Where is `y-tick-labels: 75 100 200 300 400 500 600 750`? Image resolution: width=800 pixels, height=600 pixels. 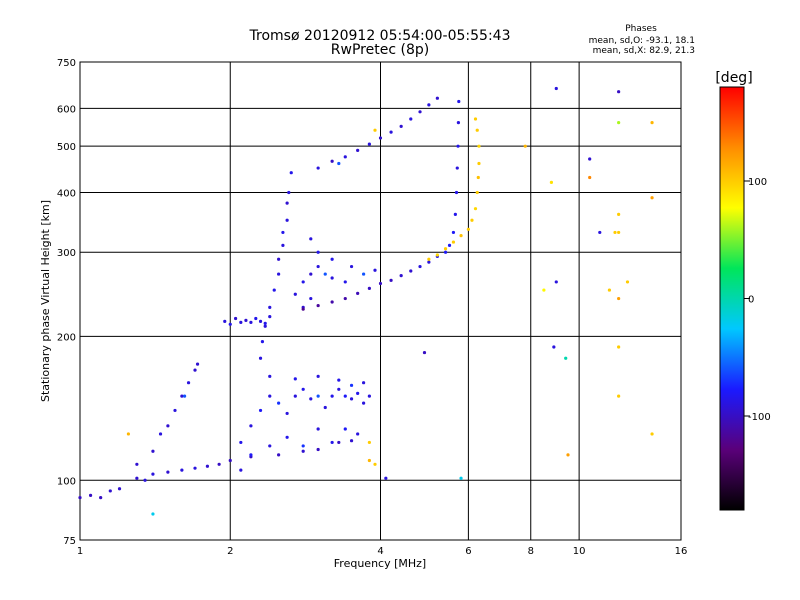 y-tick-labels: 75 100 200 300 400 500 600 750 is located at coordinates (66, 302).